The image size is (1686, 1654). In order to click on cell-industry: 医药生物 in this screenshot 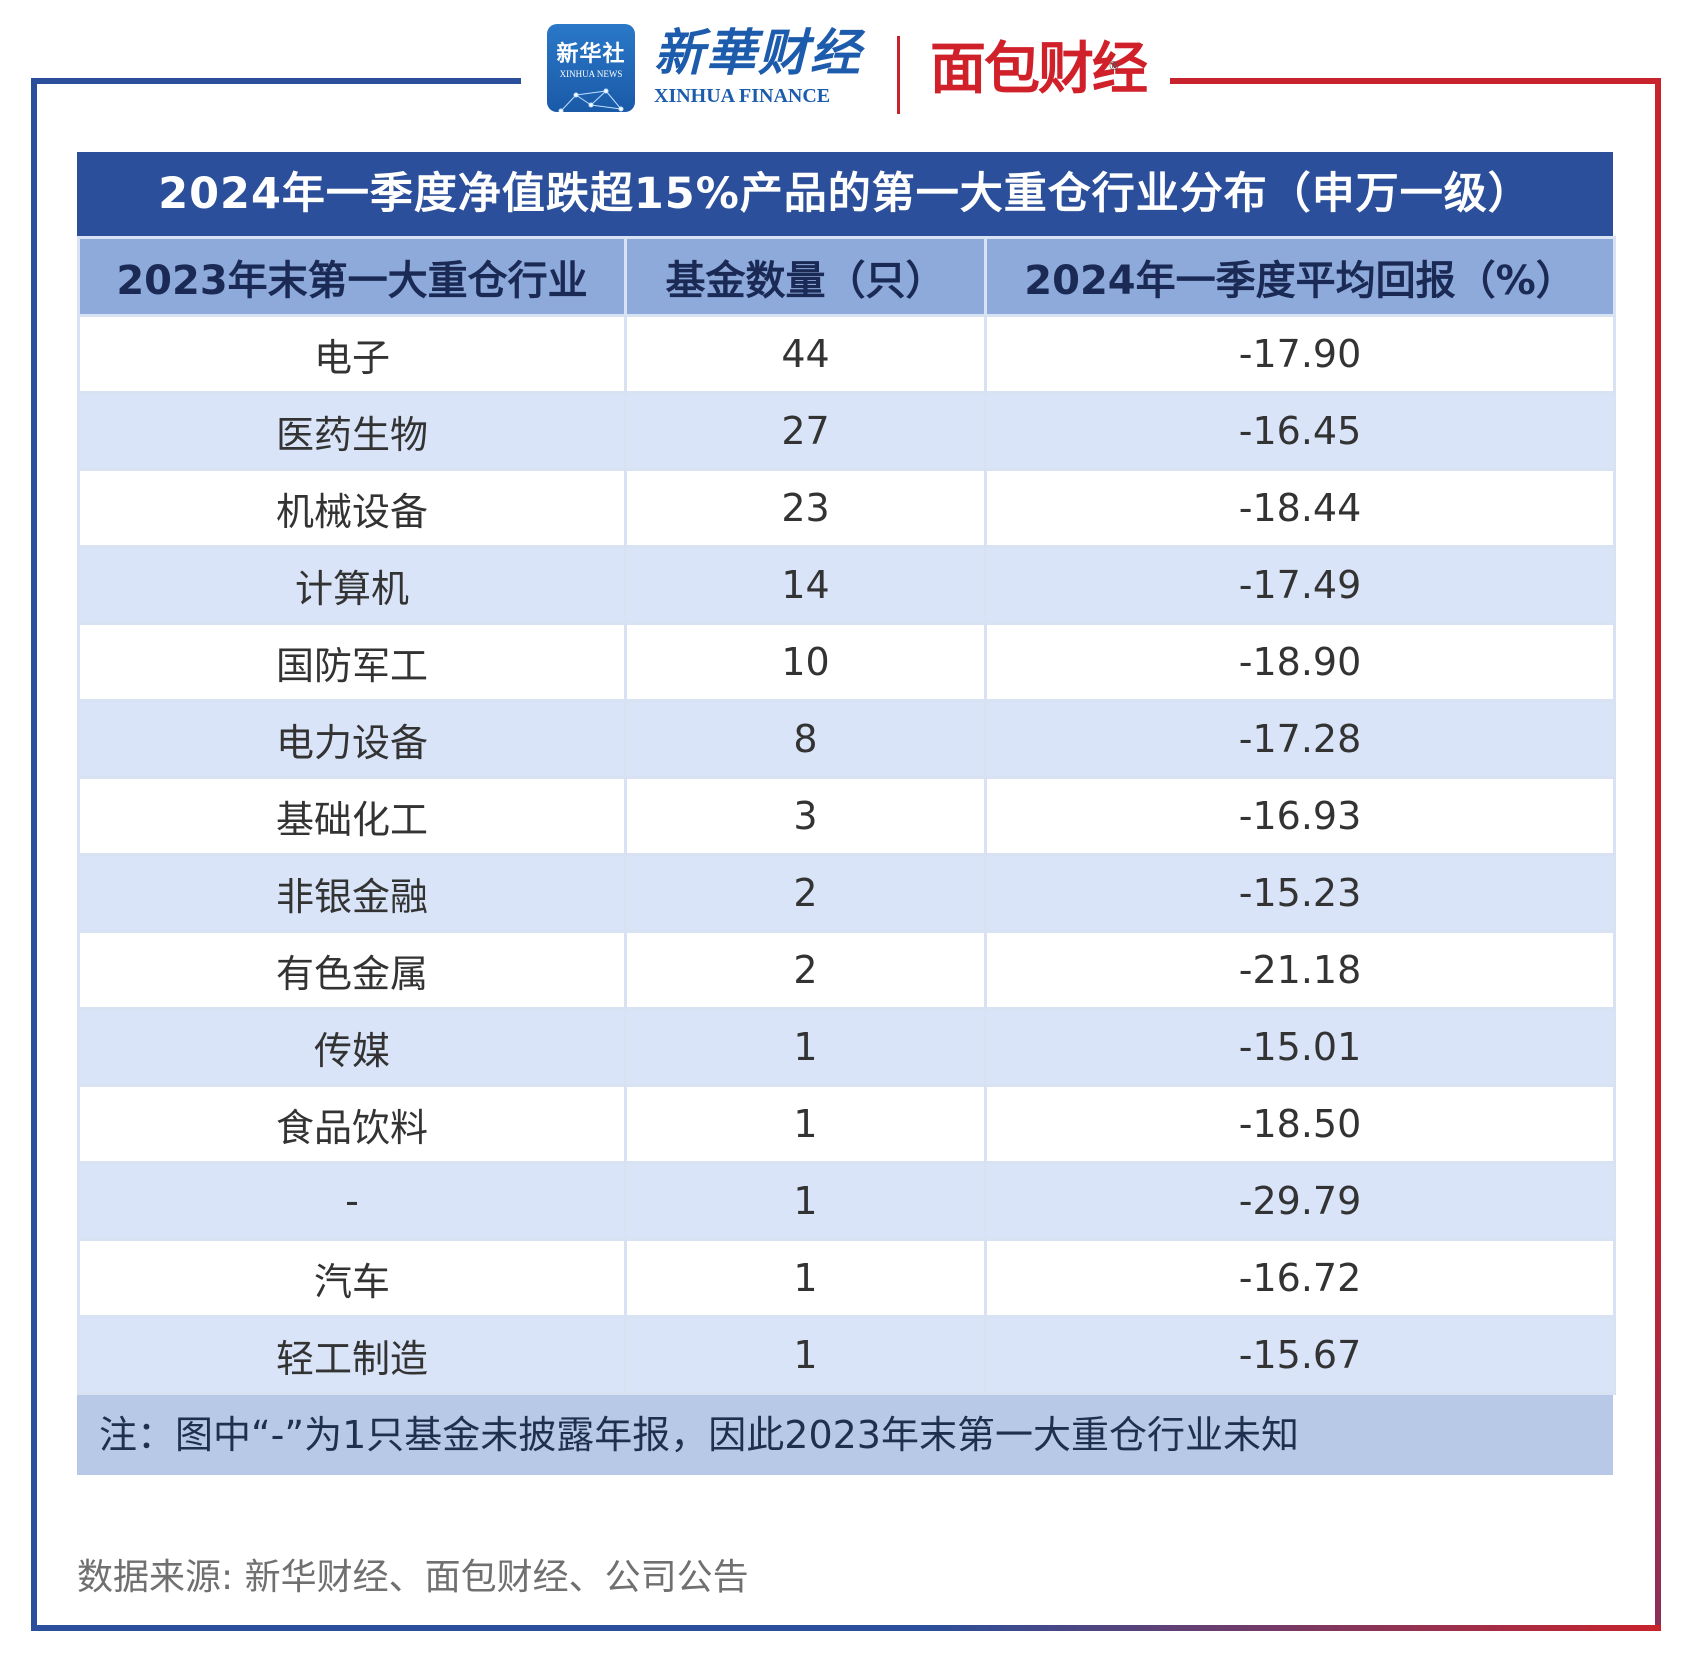, I will do `click(352, 431)`.